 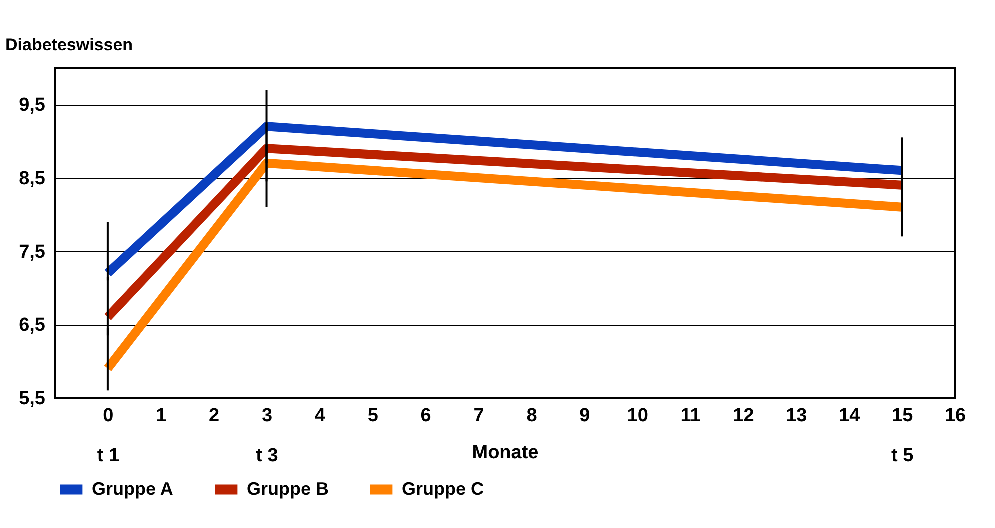 What do you see at coordinates (32, 325) in the screenshot?
I see `y-tick-label: 6,5` at bounding box center [32, 325].